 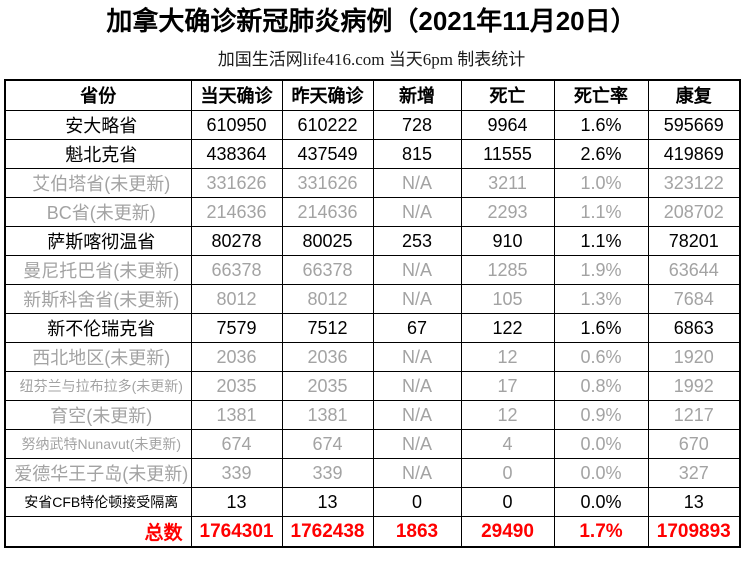 I want to click on stat-recovered: 595669, so click(x=694, y=125).